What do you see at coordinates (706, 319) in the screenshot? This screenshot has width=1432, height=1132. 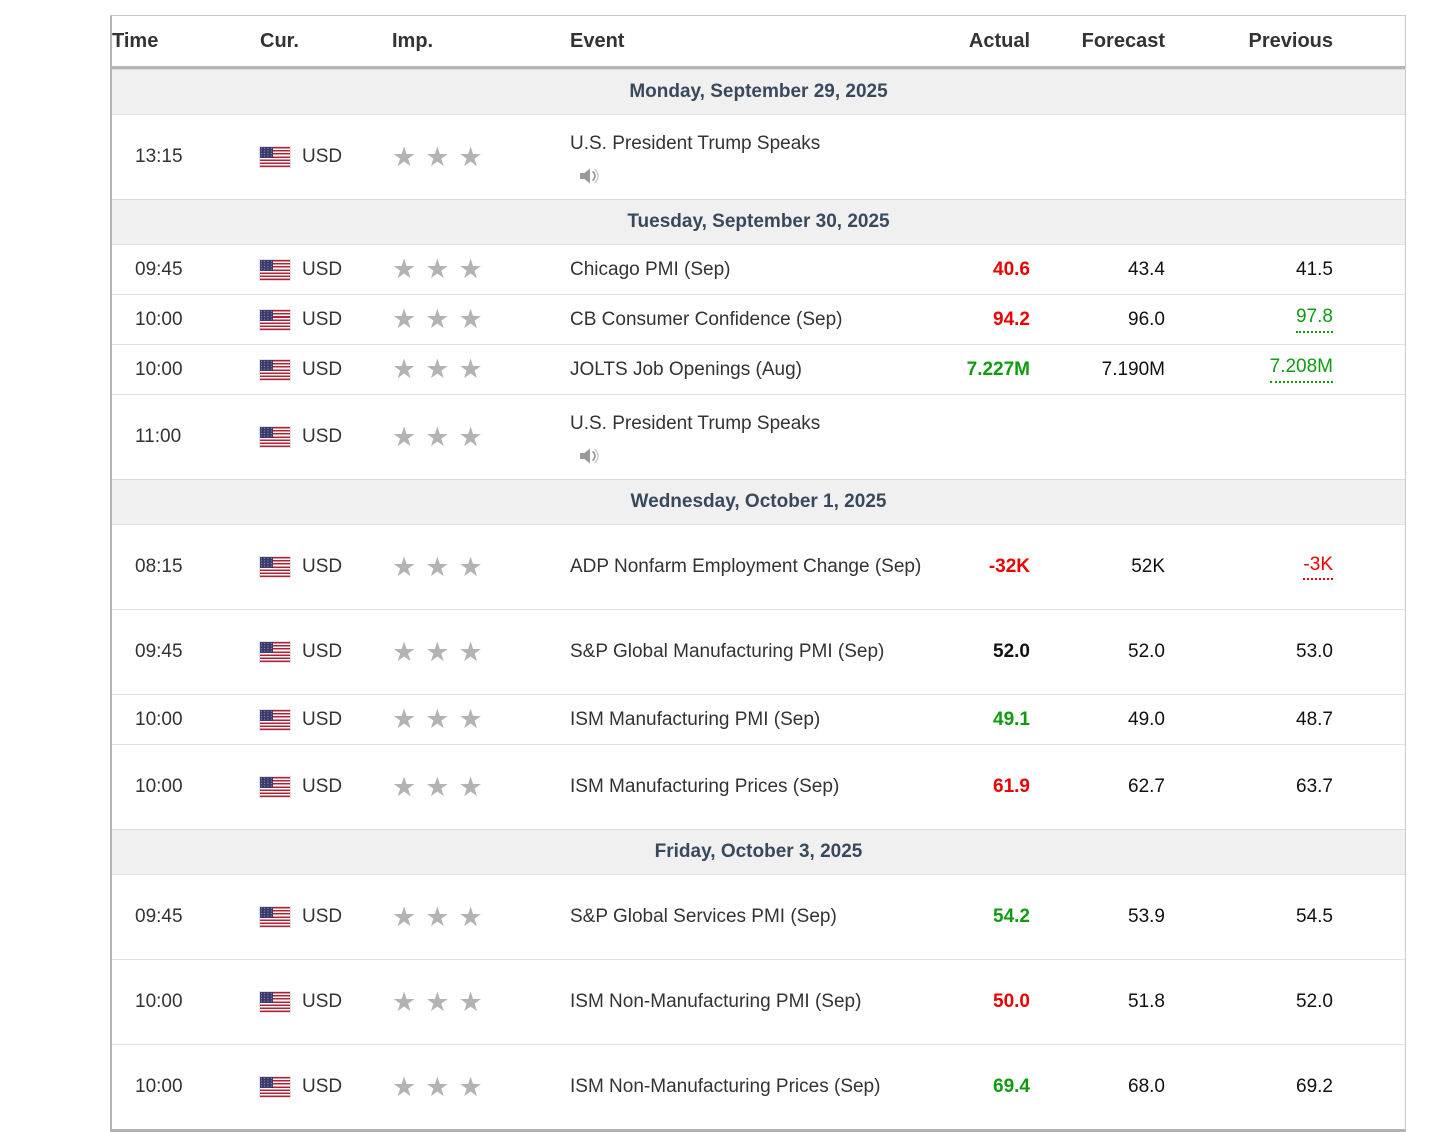 I see `event-link: CB Consumer Confidence (Sep)` at bounding box center [706, 319].